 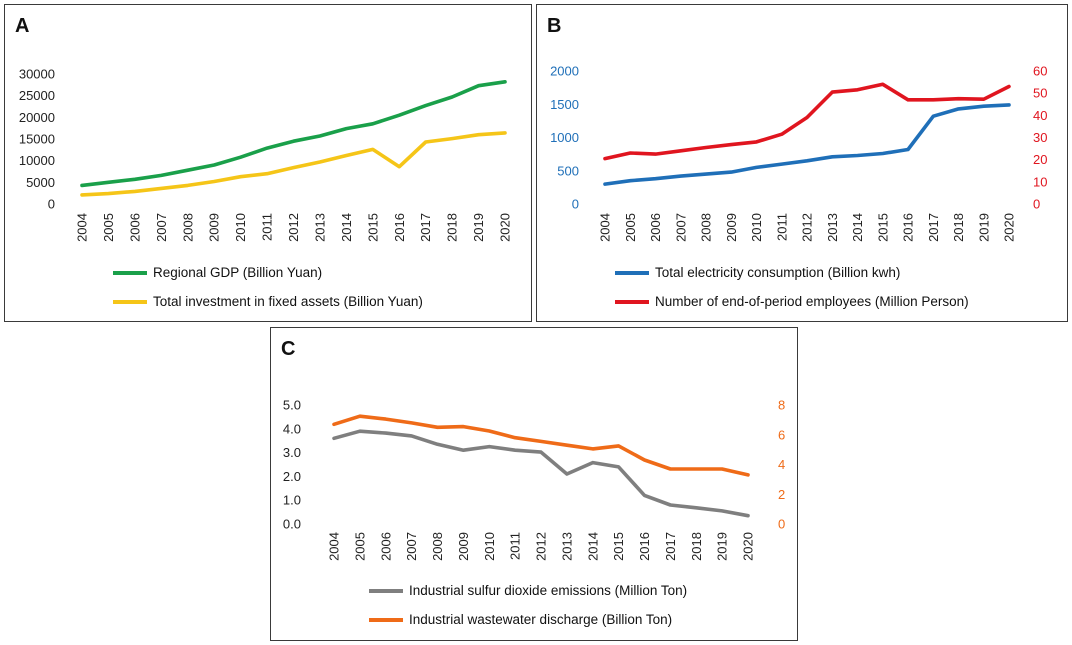 I want to click on y-left-tick-label: 3.0, so click(x=292, y=452).